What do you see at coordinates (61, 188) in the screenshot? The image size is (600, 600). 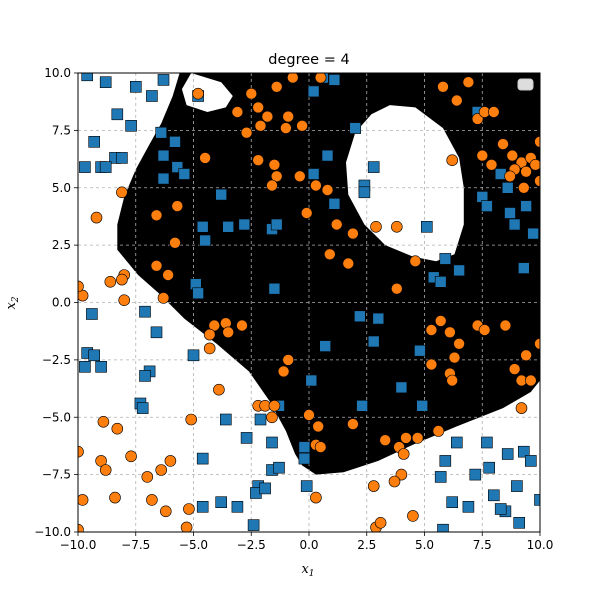 I see `y-tick-label-6: 5.0` at bounding box center [61, 188].